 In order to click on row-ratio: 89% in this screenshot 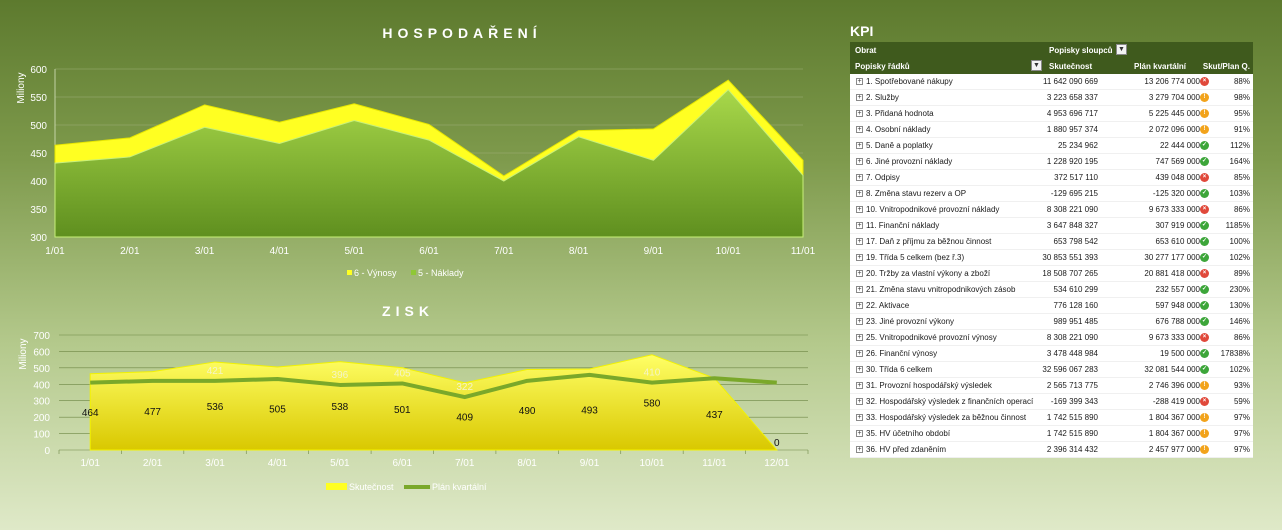, I will do `click(1241, 273)`.